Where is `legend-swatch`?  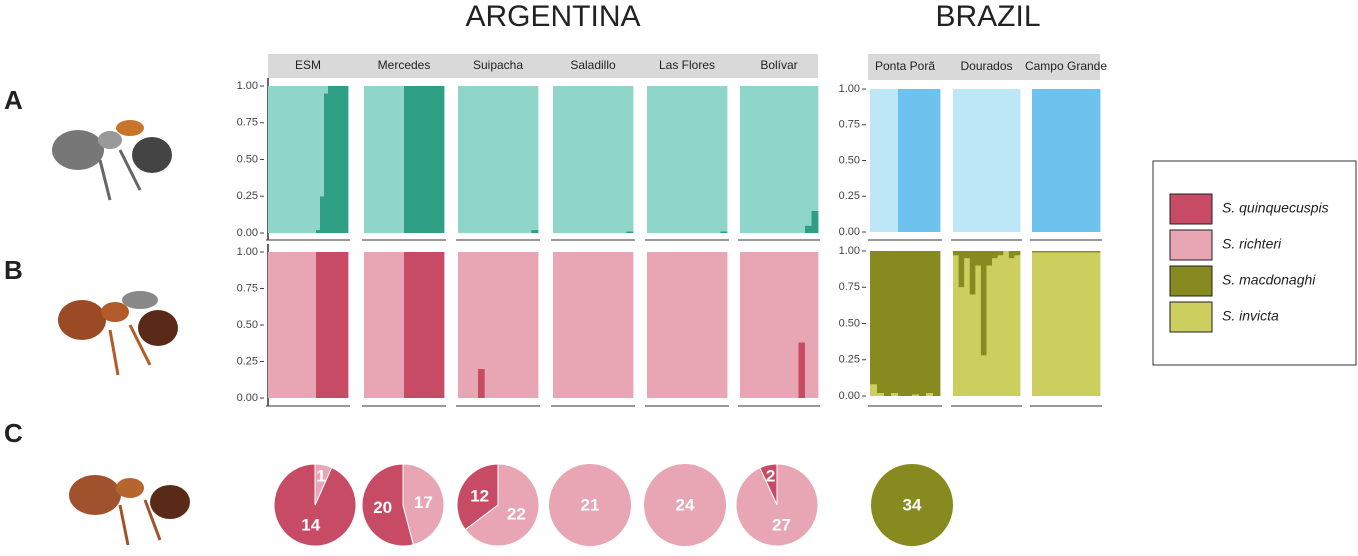 legend-swatch is located at coordinates (1191, 281).